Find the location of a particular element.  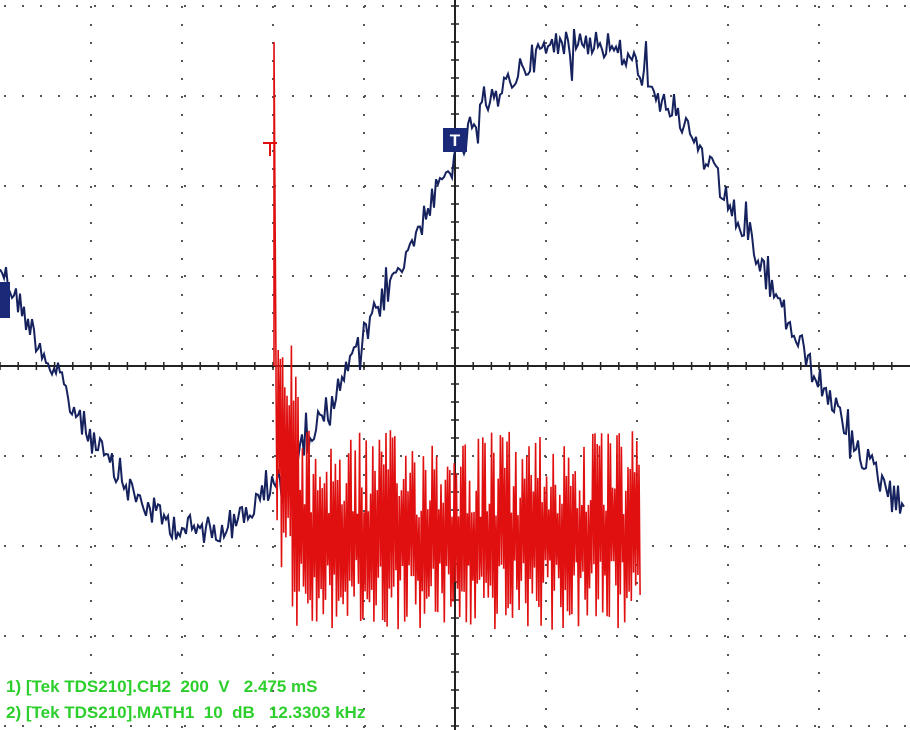

status-line: 2) [Tek TDS210].MATH1 10 dB 12.3303 kHz is located at coordinates (185, 712).